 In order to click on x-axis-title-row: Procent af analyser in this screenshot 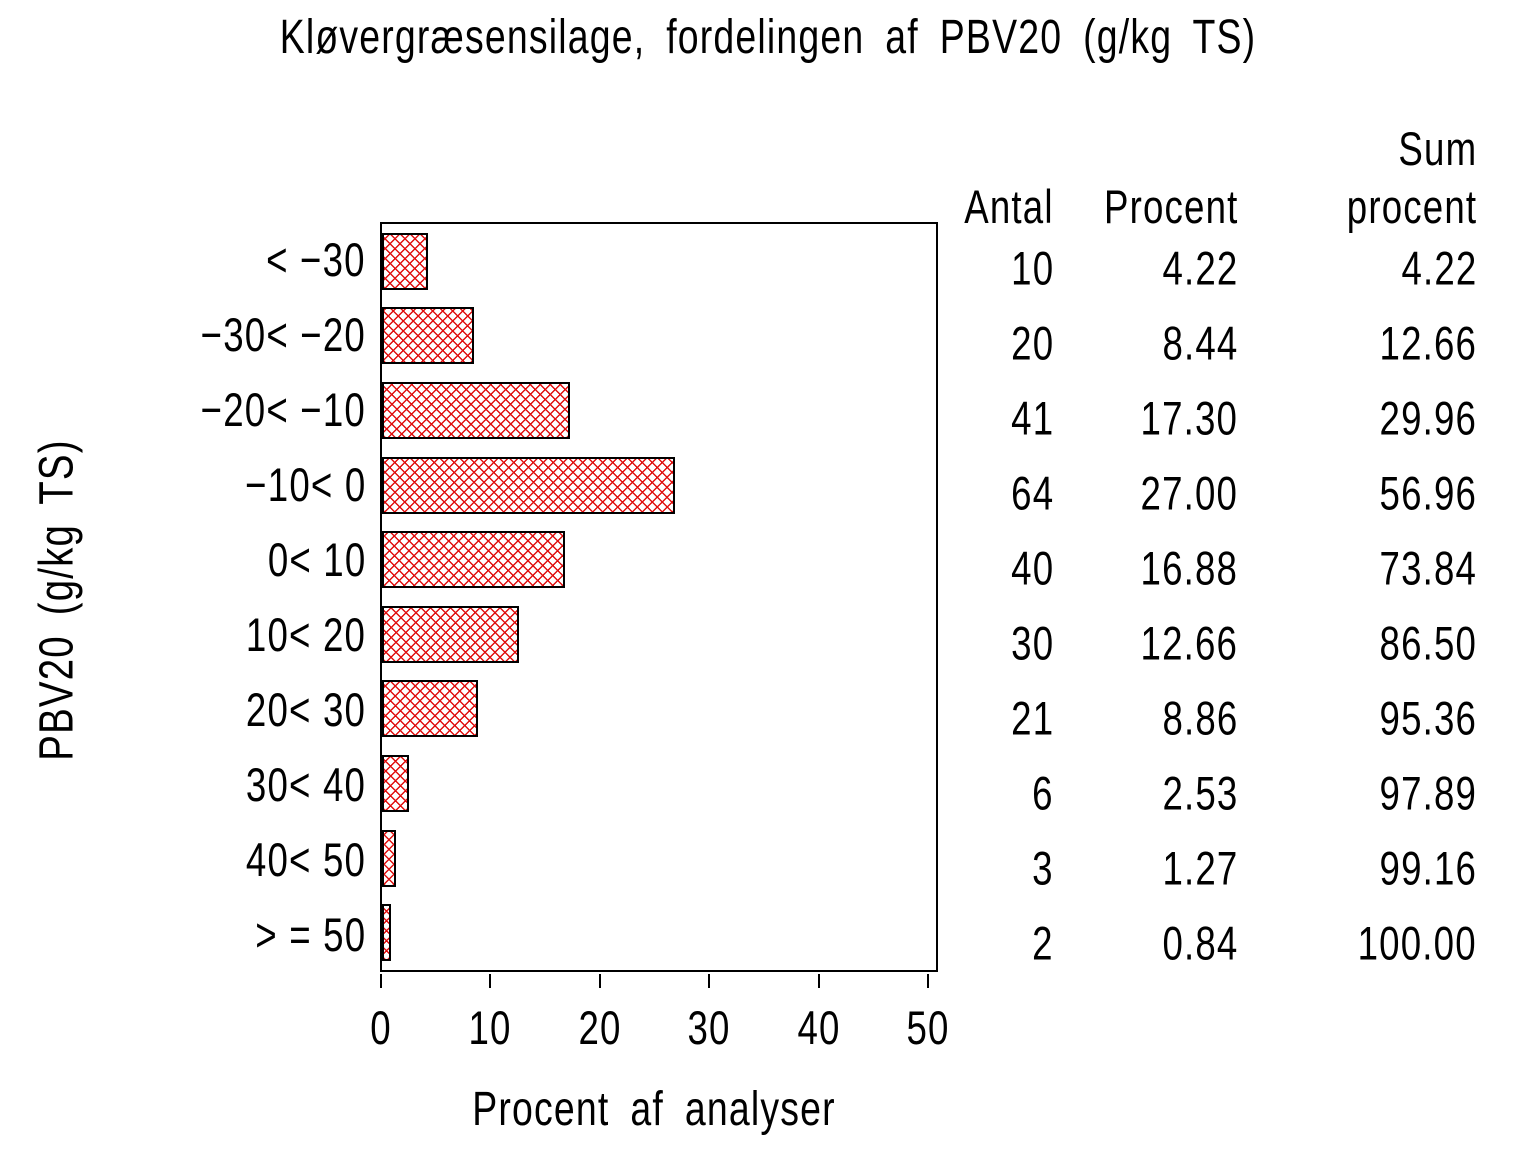, I will do `click(654, 1109)`.